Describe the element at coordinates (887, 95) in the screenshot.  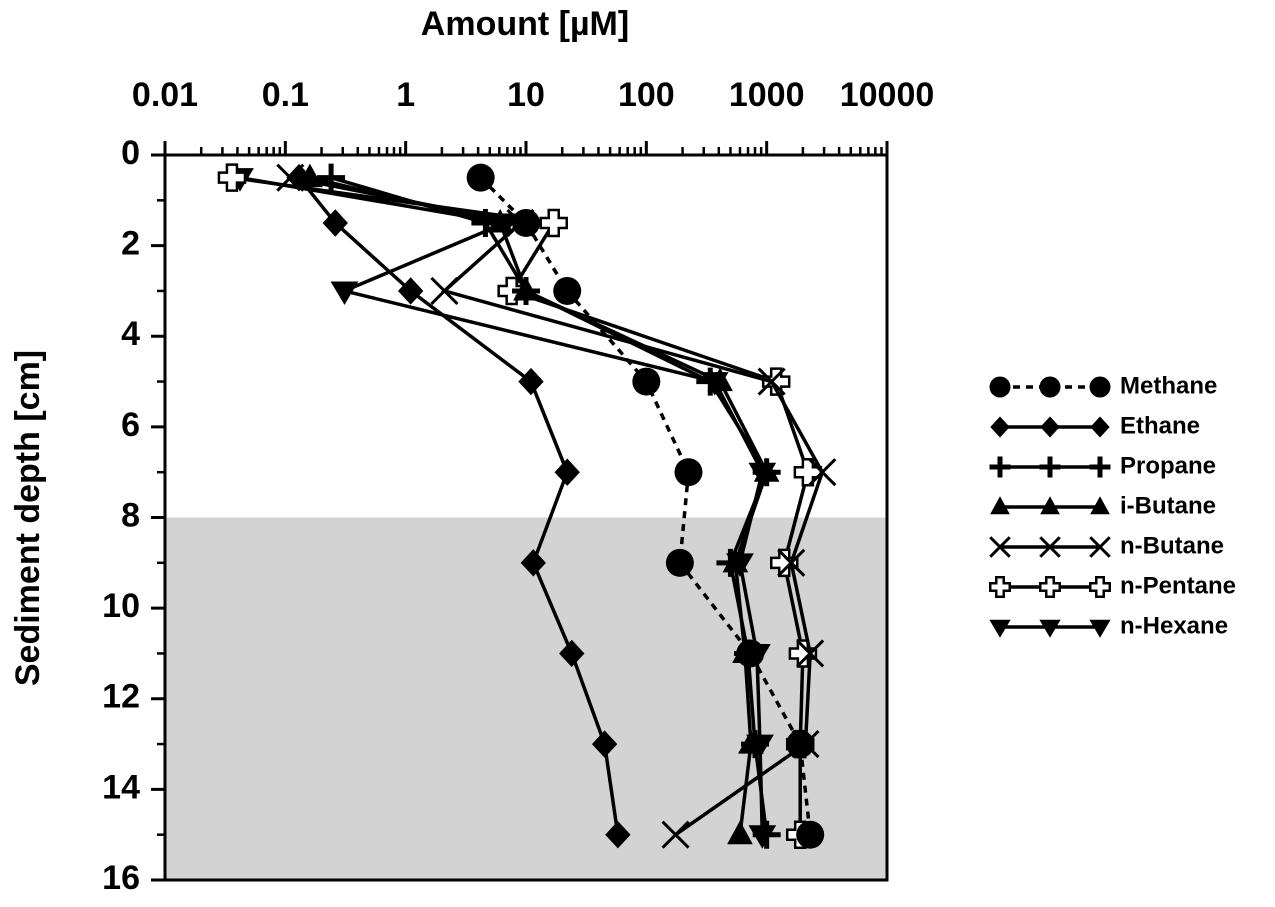
I see `x-tick-label: 10000` at that location.